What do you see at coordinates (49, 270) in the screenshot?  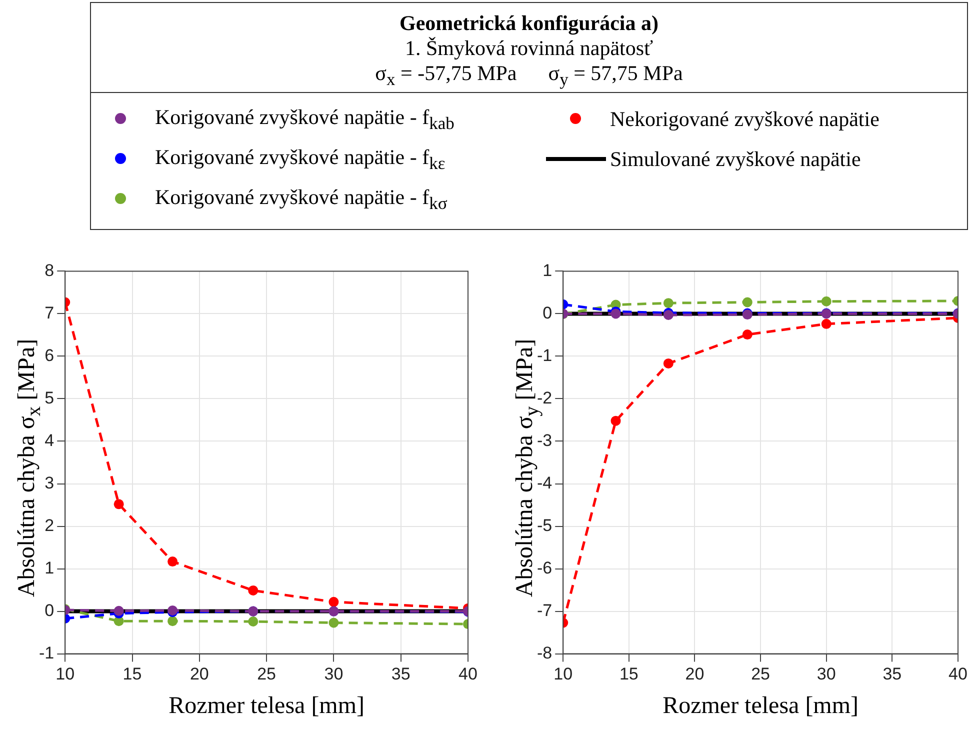 I see `y-tick-label: 8` at bounding box center [49, 270].